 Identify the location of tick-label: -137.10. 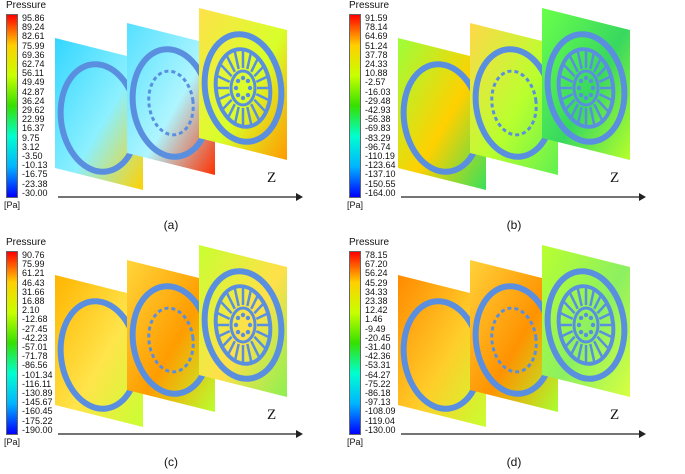
(380, 174).